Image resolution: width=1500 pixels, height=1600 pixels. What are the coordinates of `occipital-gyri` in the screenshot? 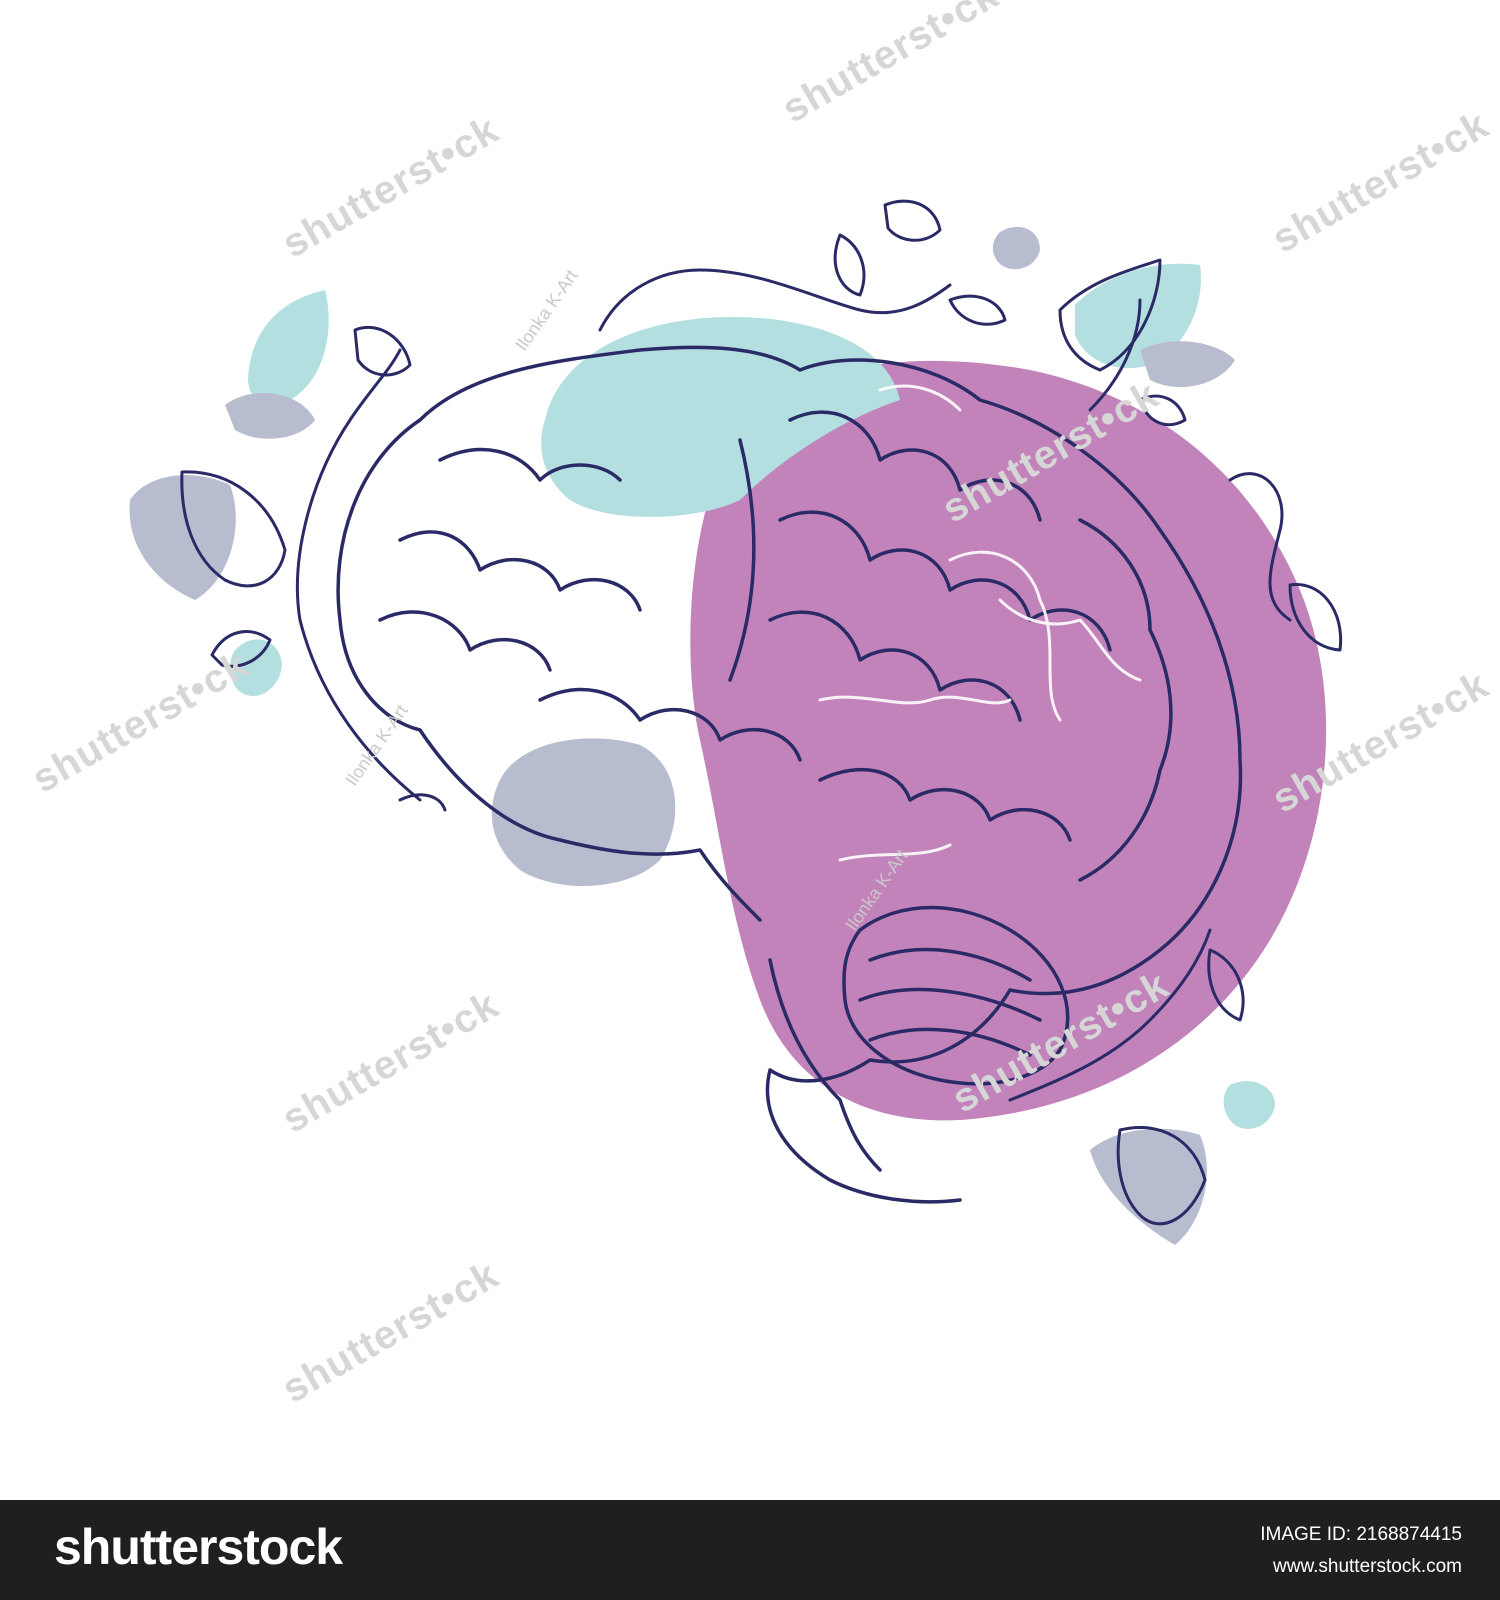 It's located at (1125, 700).